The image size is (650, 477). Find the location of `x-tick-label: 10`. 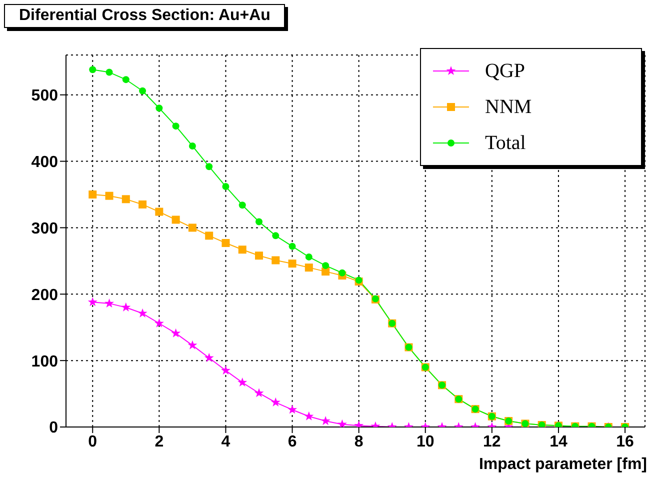

x-tick-label: 10 is located at coordinates (425, 441).